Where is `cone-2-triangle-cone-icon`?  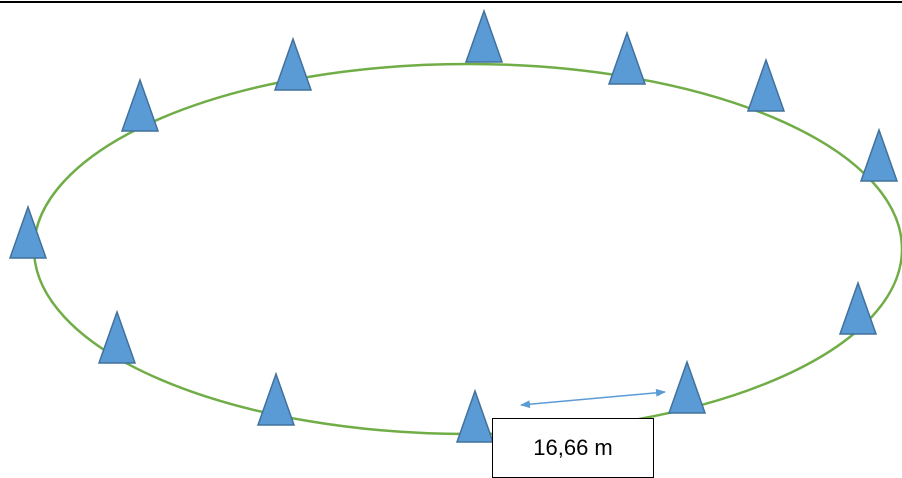 cone-2-triangle-cone-icon is located at coordinates (293, 63).